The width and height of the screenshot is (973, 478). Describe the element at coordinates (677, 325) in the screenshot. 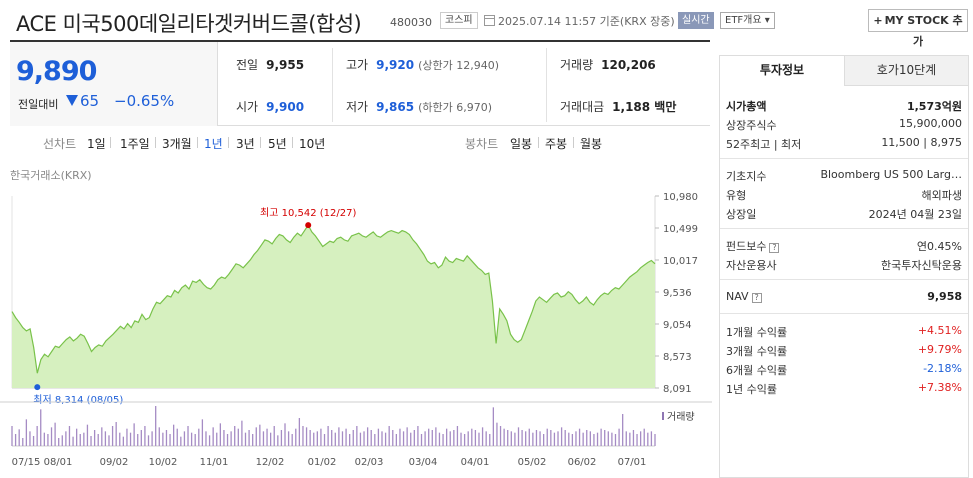

I see `y-tick-label: 9,054` at that location.